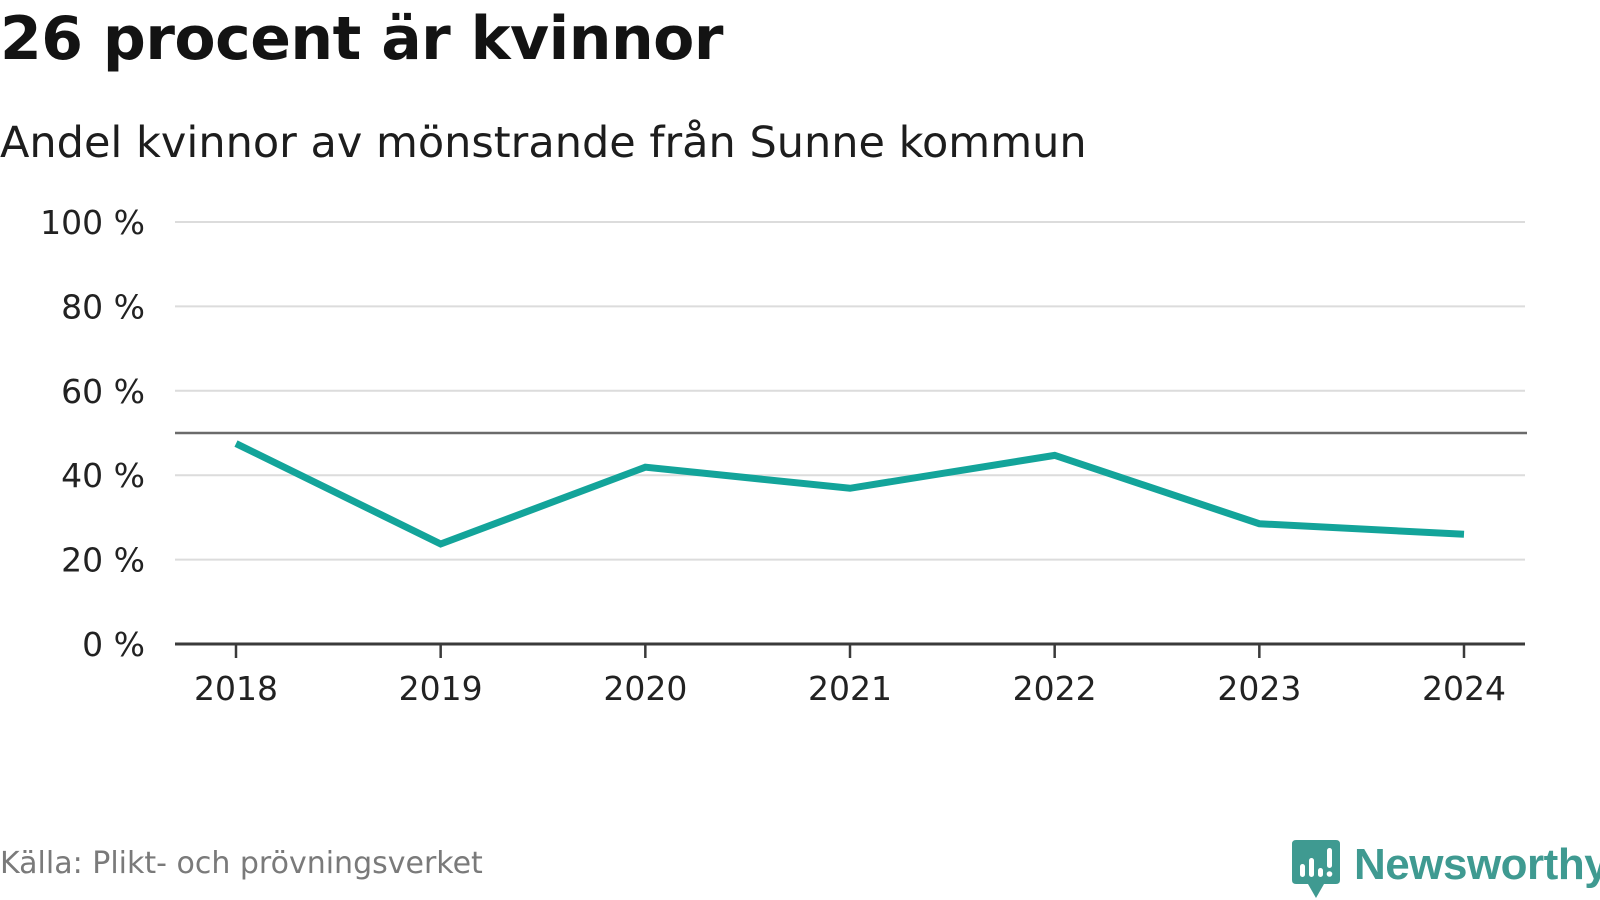 The height and width of the screenshot is (900, 1600). What do you see at coordinates (1259, 688) in the screenshot?
I see `x-tick-label: 2023` at bounding box center [1259, 688].